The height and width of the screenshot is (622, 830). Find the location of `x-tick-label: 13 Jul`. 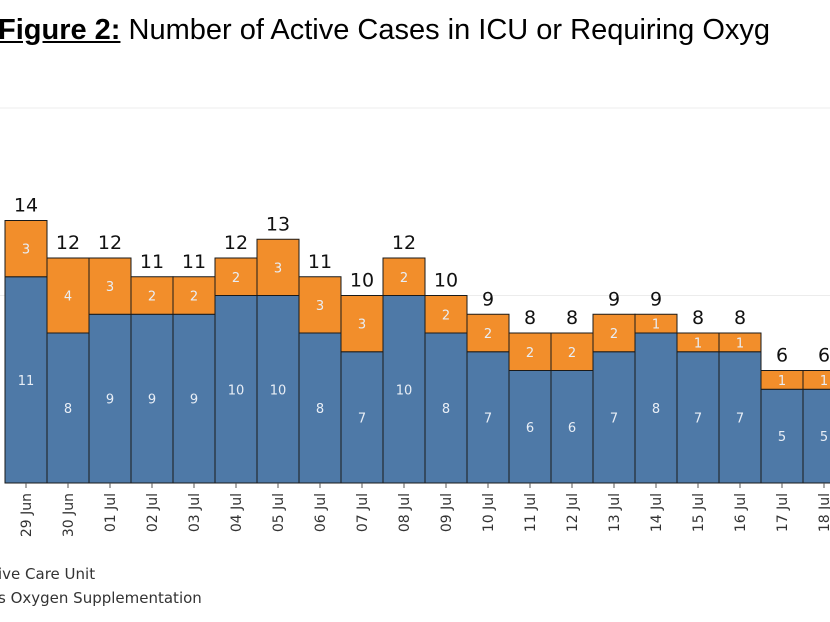

x-tick-label: 13 Jul is located at coordinates (615, 512).